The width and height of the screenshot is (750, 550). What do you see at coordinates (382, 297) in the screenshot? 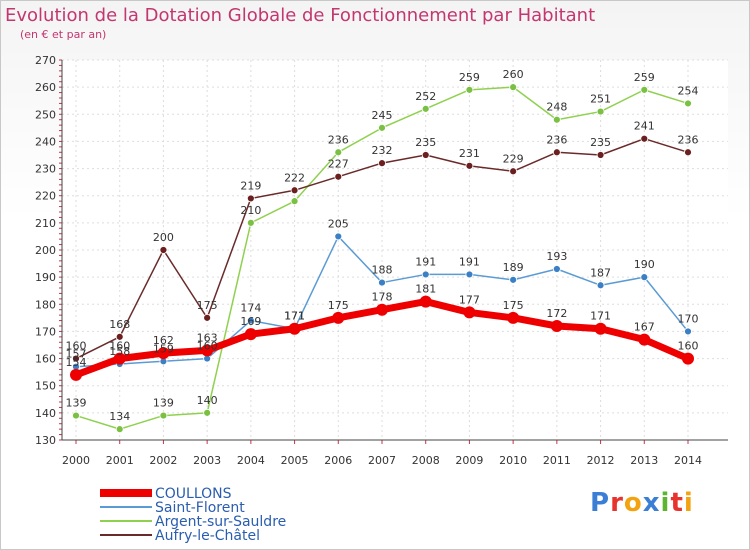
I see `data-label: 178` at bounding box center [382, 297].